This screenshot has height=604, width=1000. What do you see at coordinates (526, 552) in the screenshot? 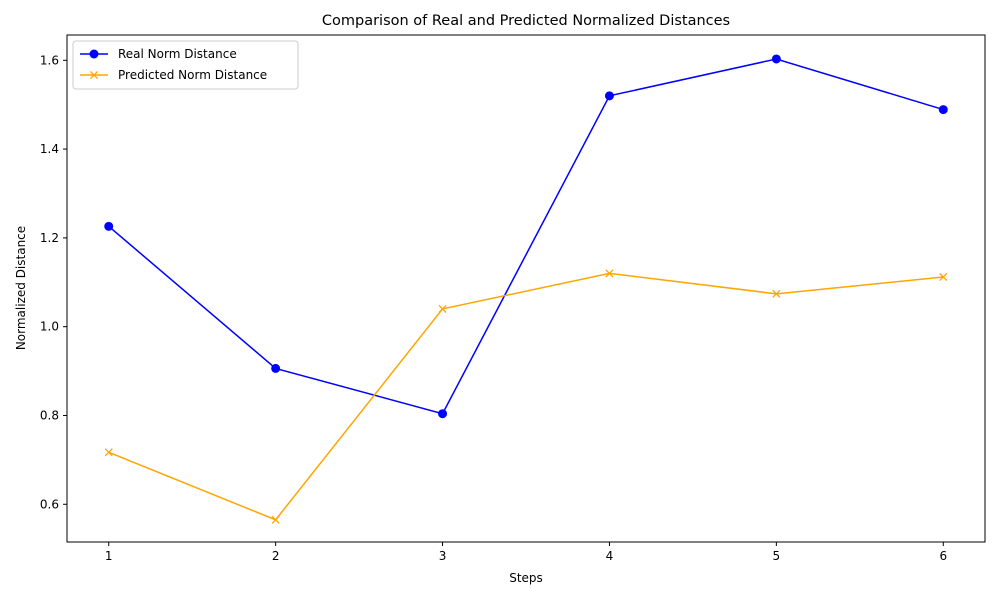
I see `x-axis: 1 2 3 4 5 6` at bounding box center [526, 552].